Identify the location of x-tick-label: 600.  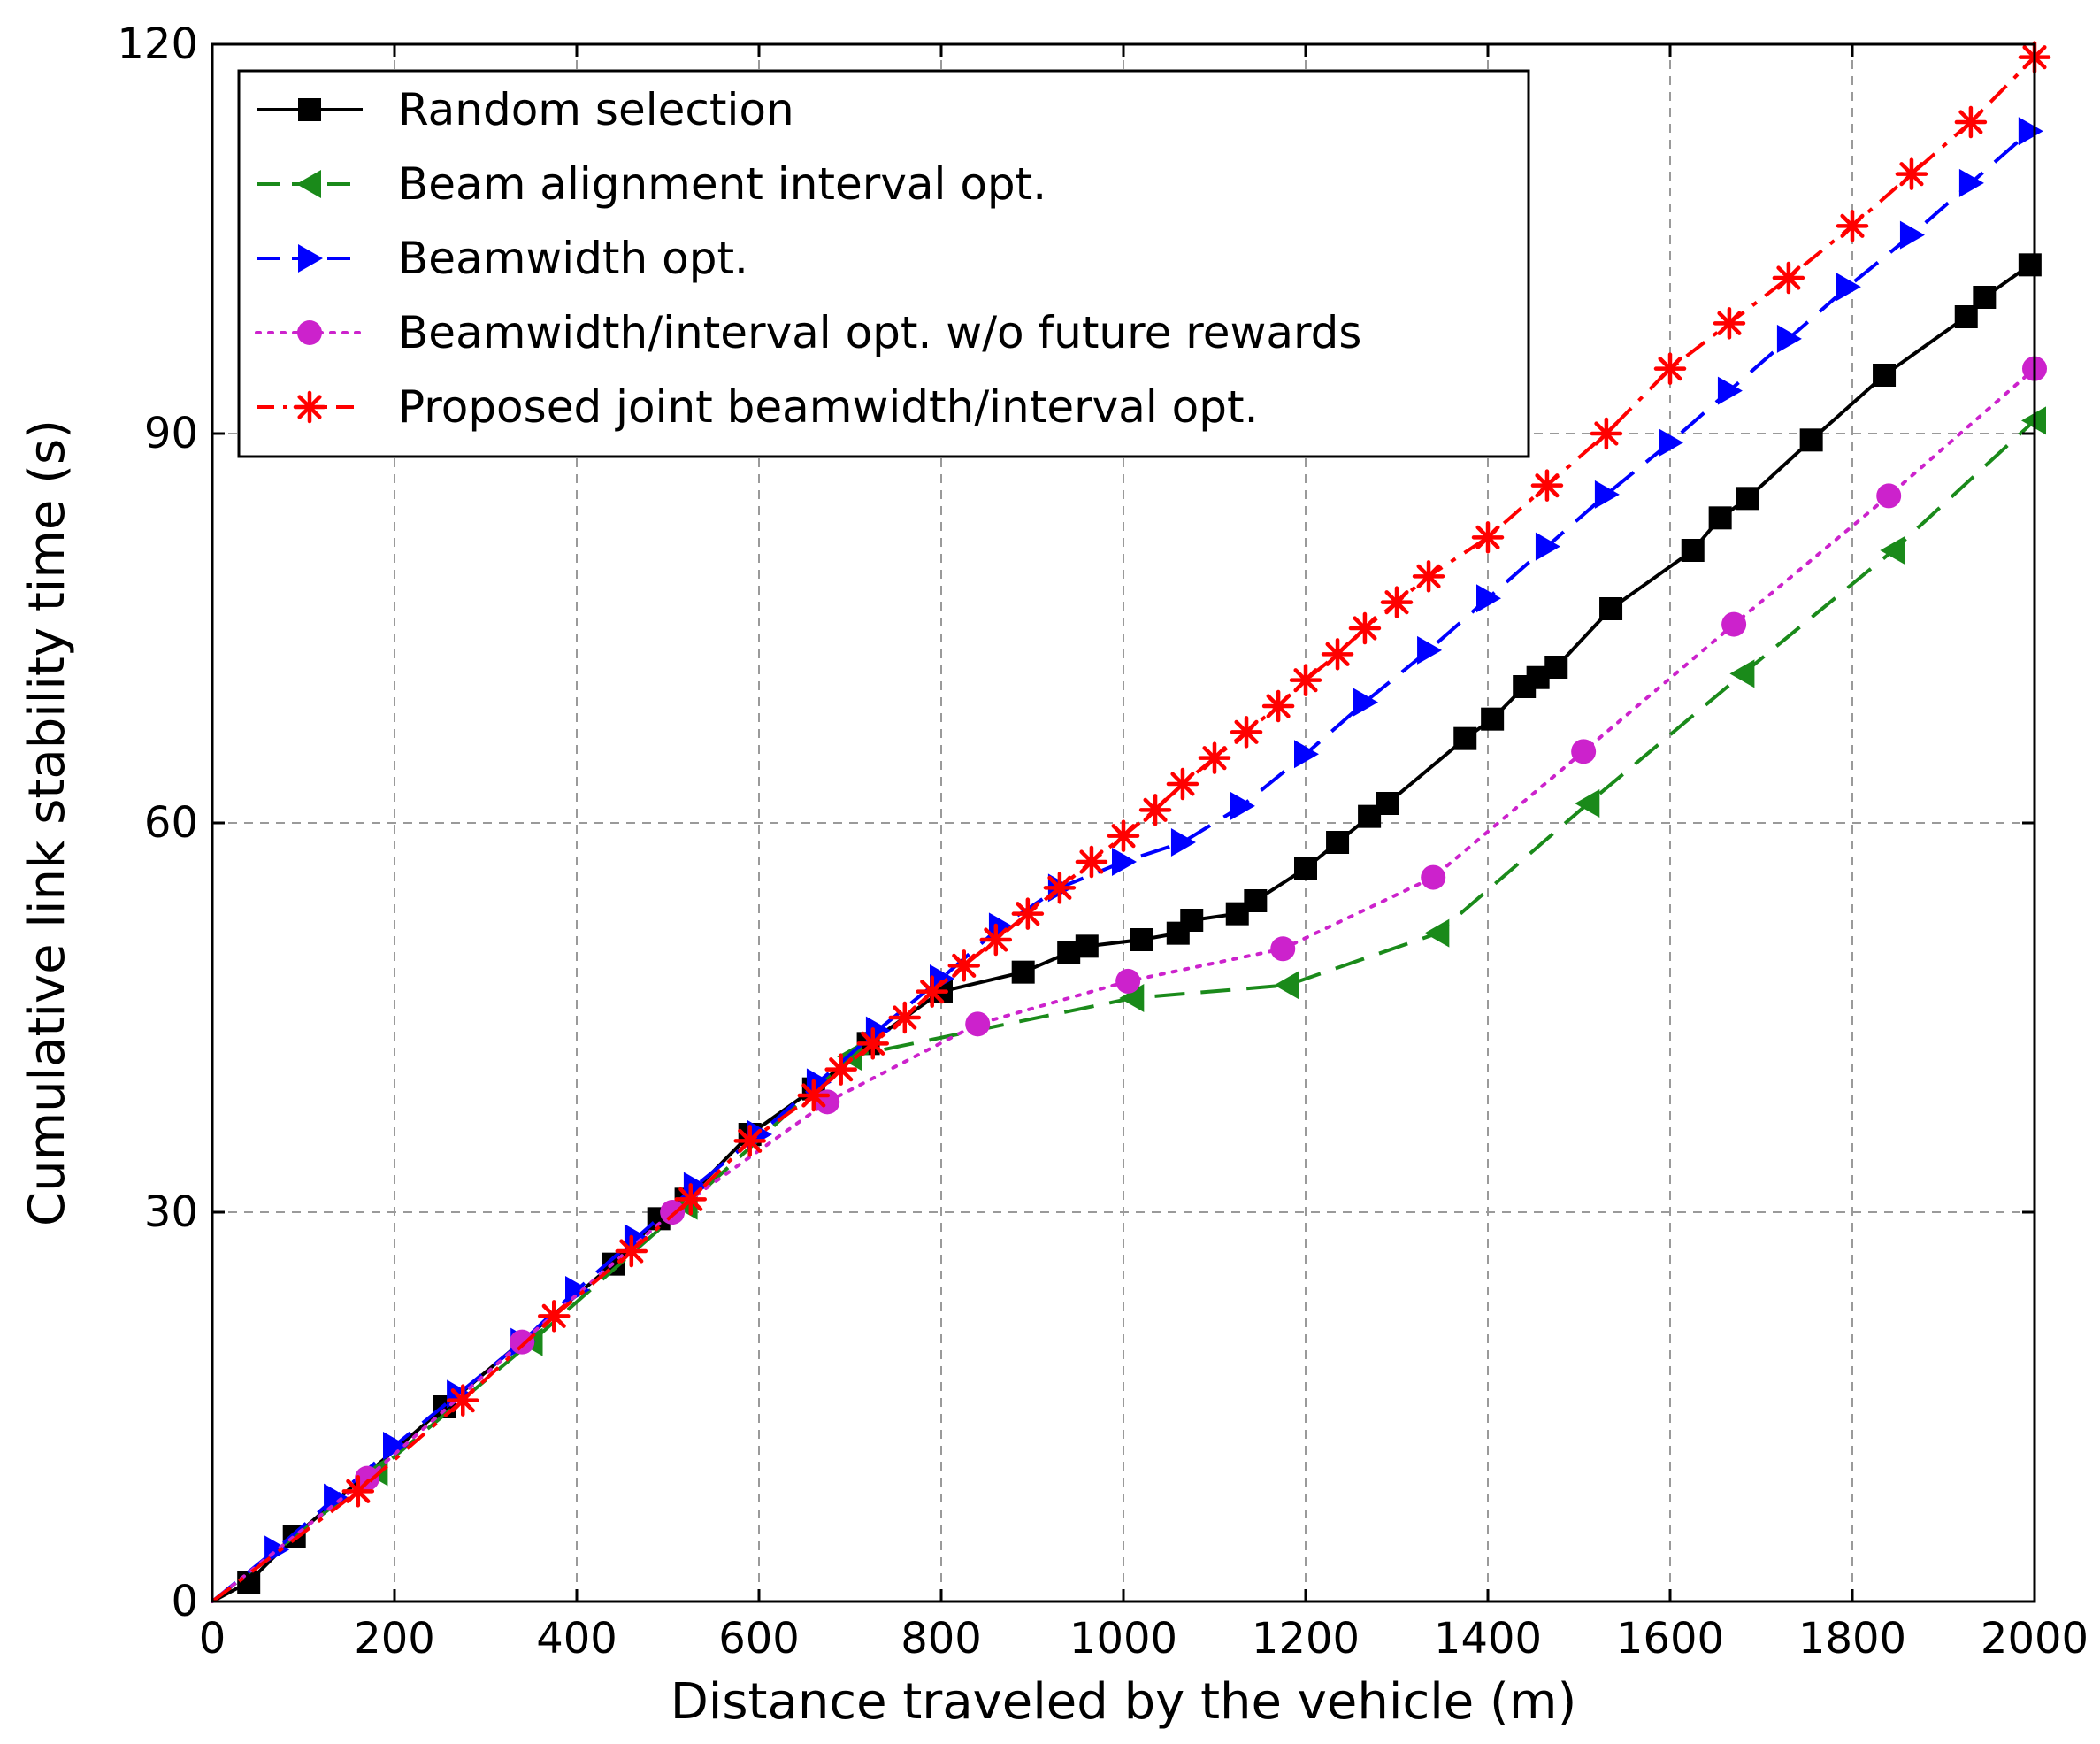
(759, 1638).